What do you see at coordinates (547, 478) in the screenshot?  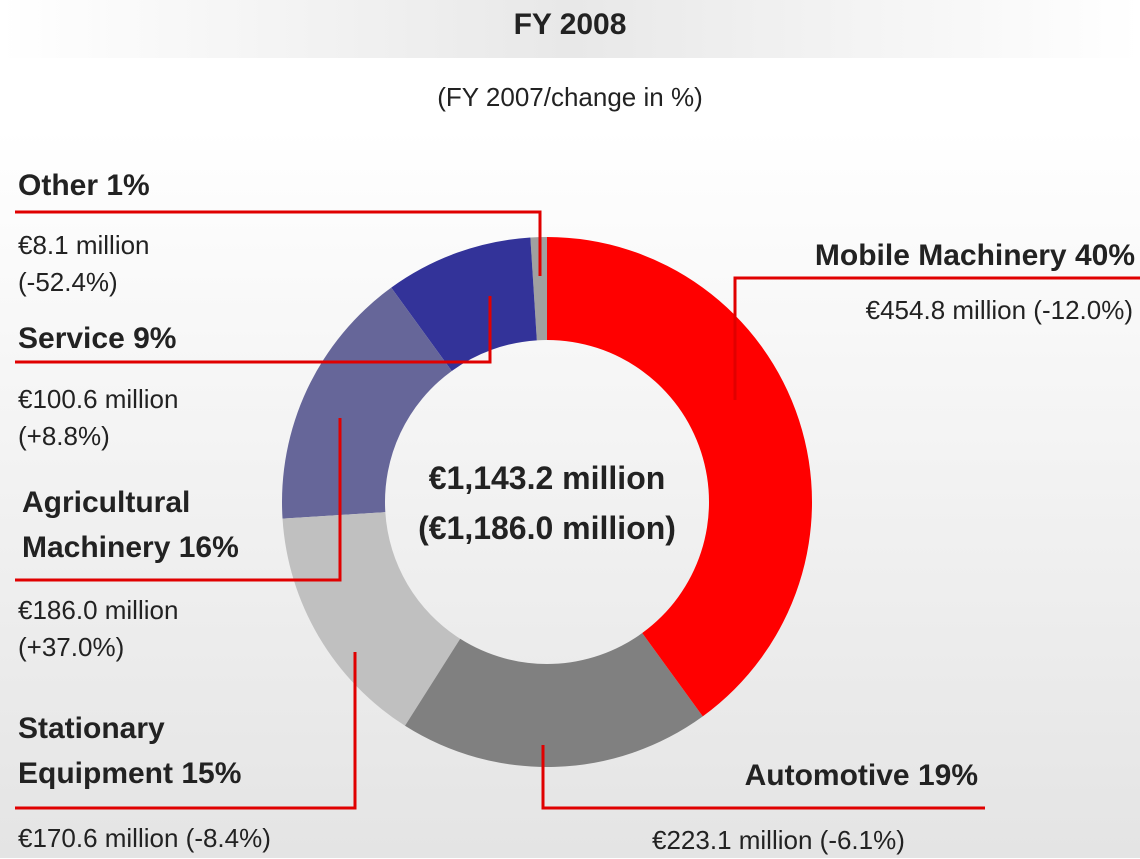 I see `center-label: €1,143.2 million` at bounding box center [547, 478].